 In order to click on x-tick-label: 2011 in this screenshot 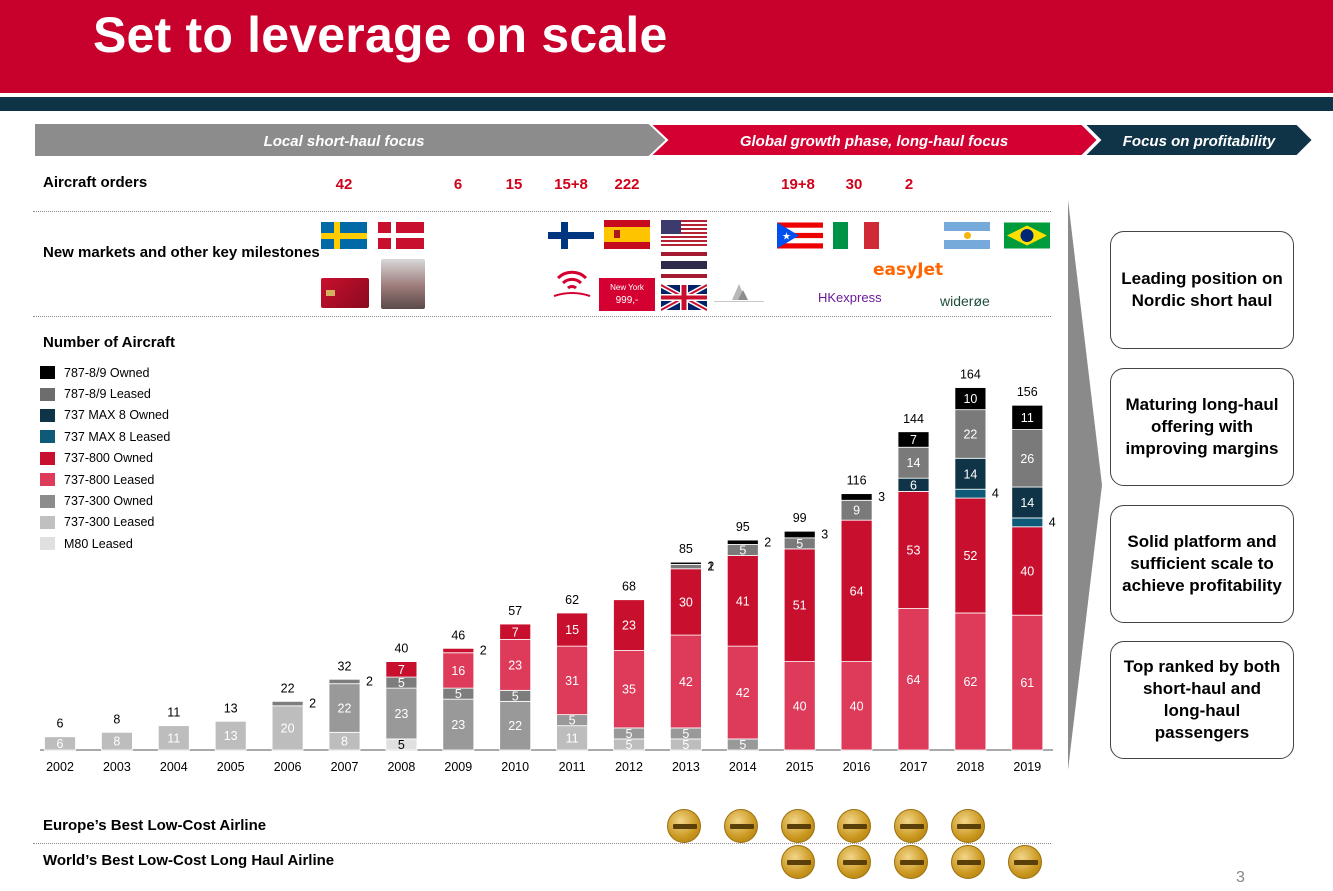, I will do `click(572, 767)`.